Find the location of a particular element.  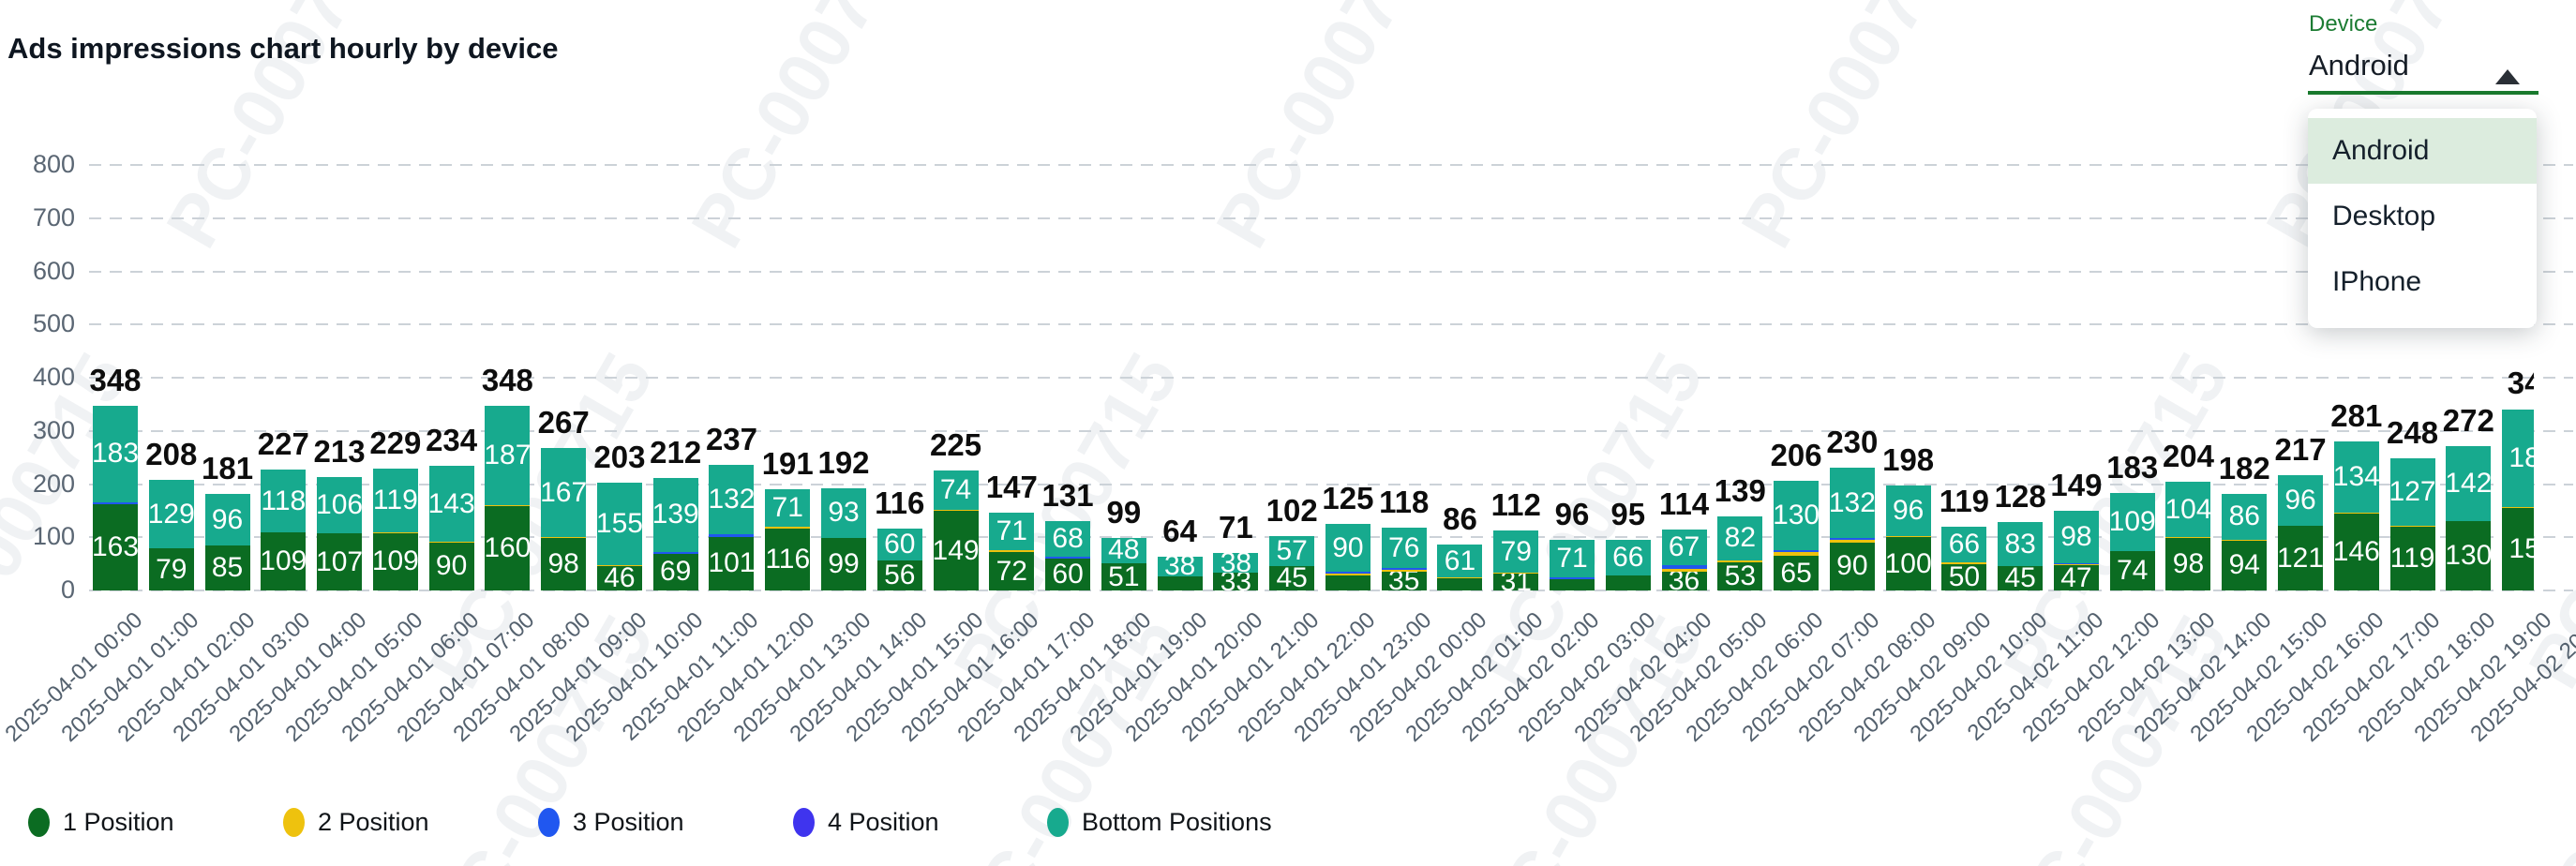

chart-bar: 107 106 is located at coordinates (339, 533).